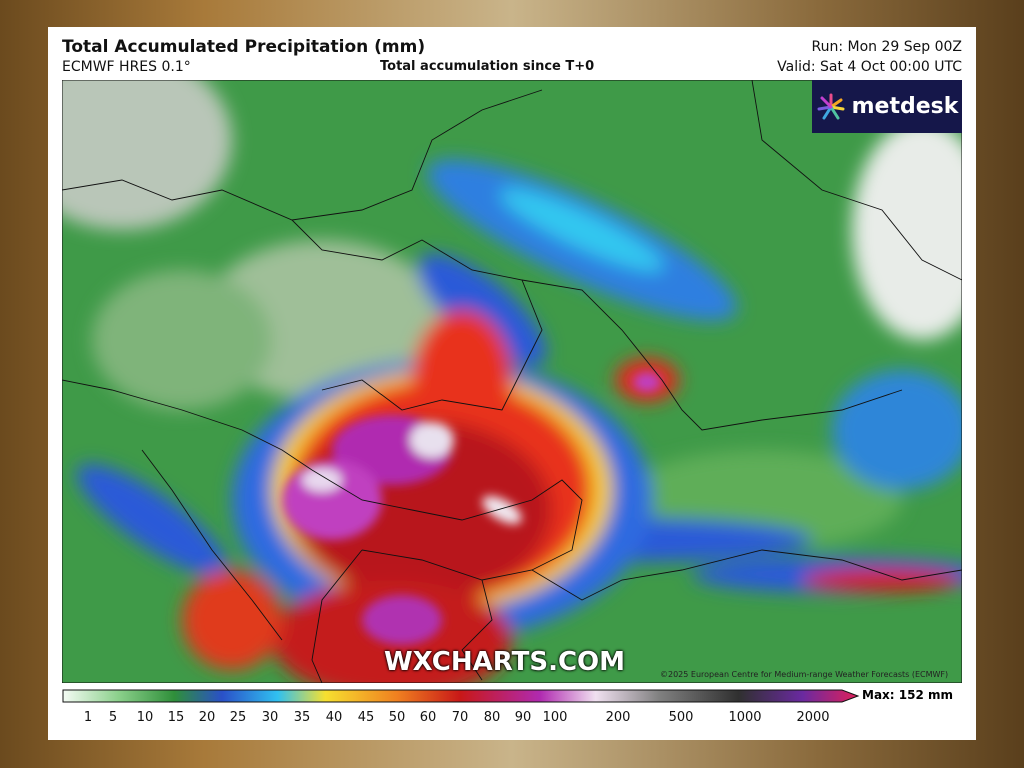 Image resolution: width=1024 pixels, height=768 pixels. What do you see at coordinates (366, 717) in the screenshot?
I see `colorbar-label: 45` at bounding box center [366, 717].